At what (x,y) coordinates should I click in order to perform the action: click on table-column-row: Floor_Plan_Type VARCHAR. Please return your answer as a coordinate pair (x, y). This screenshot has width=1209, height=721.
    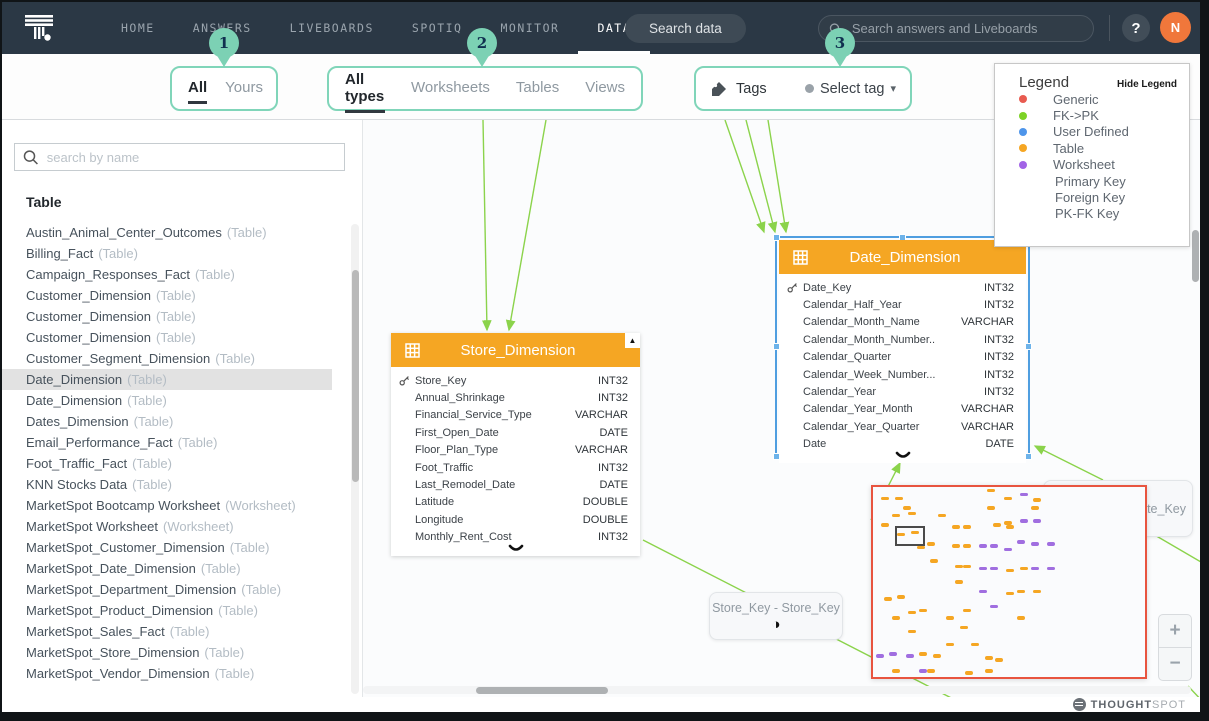
    Looking at the image, I should click on (515, 450).